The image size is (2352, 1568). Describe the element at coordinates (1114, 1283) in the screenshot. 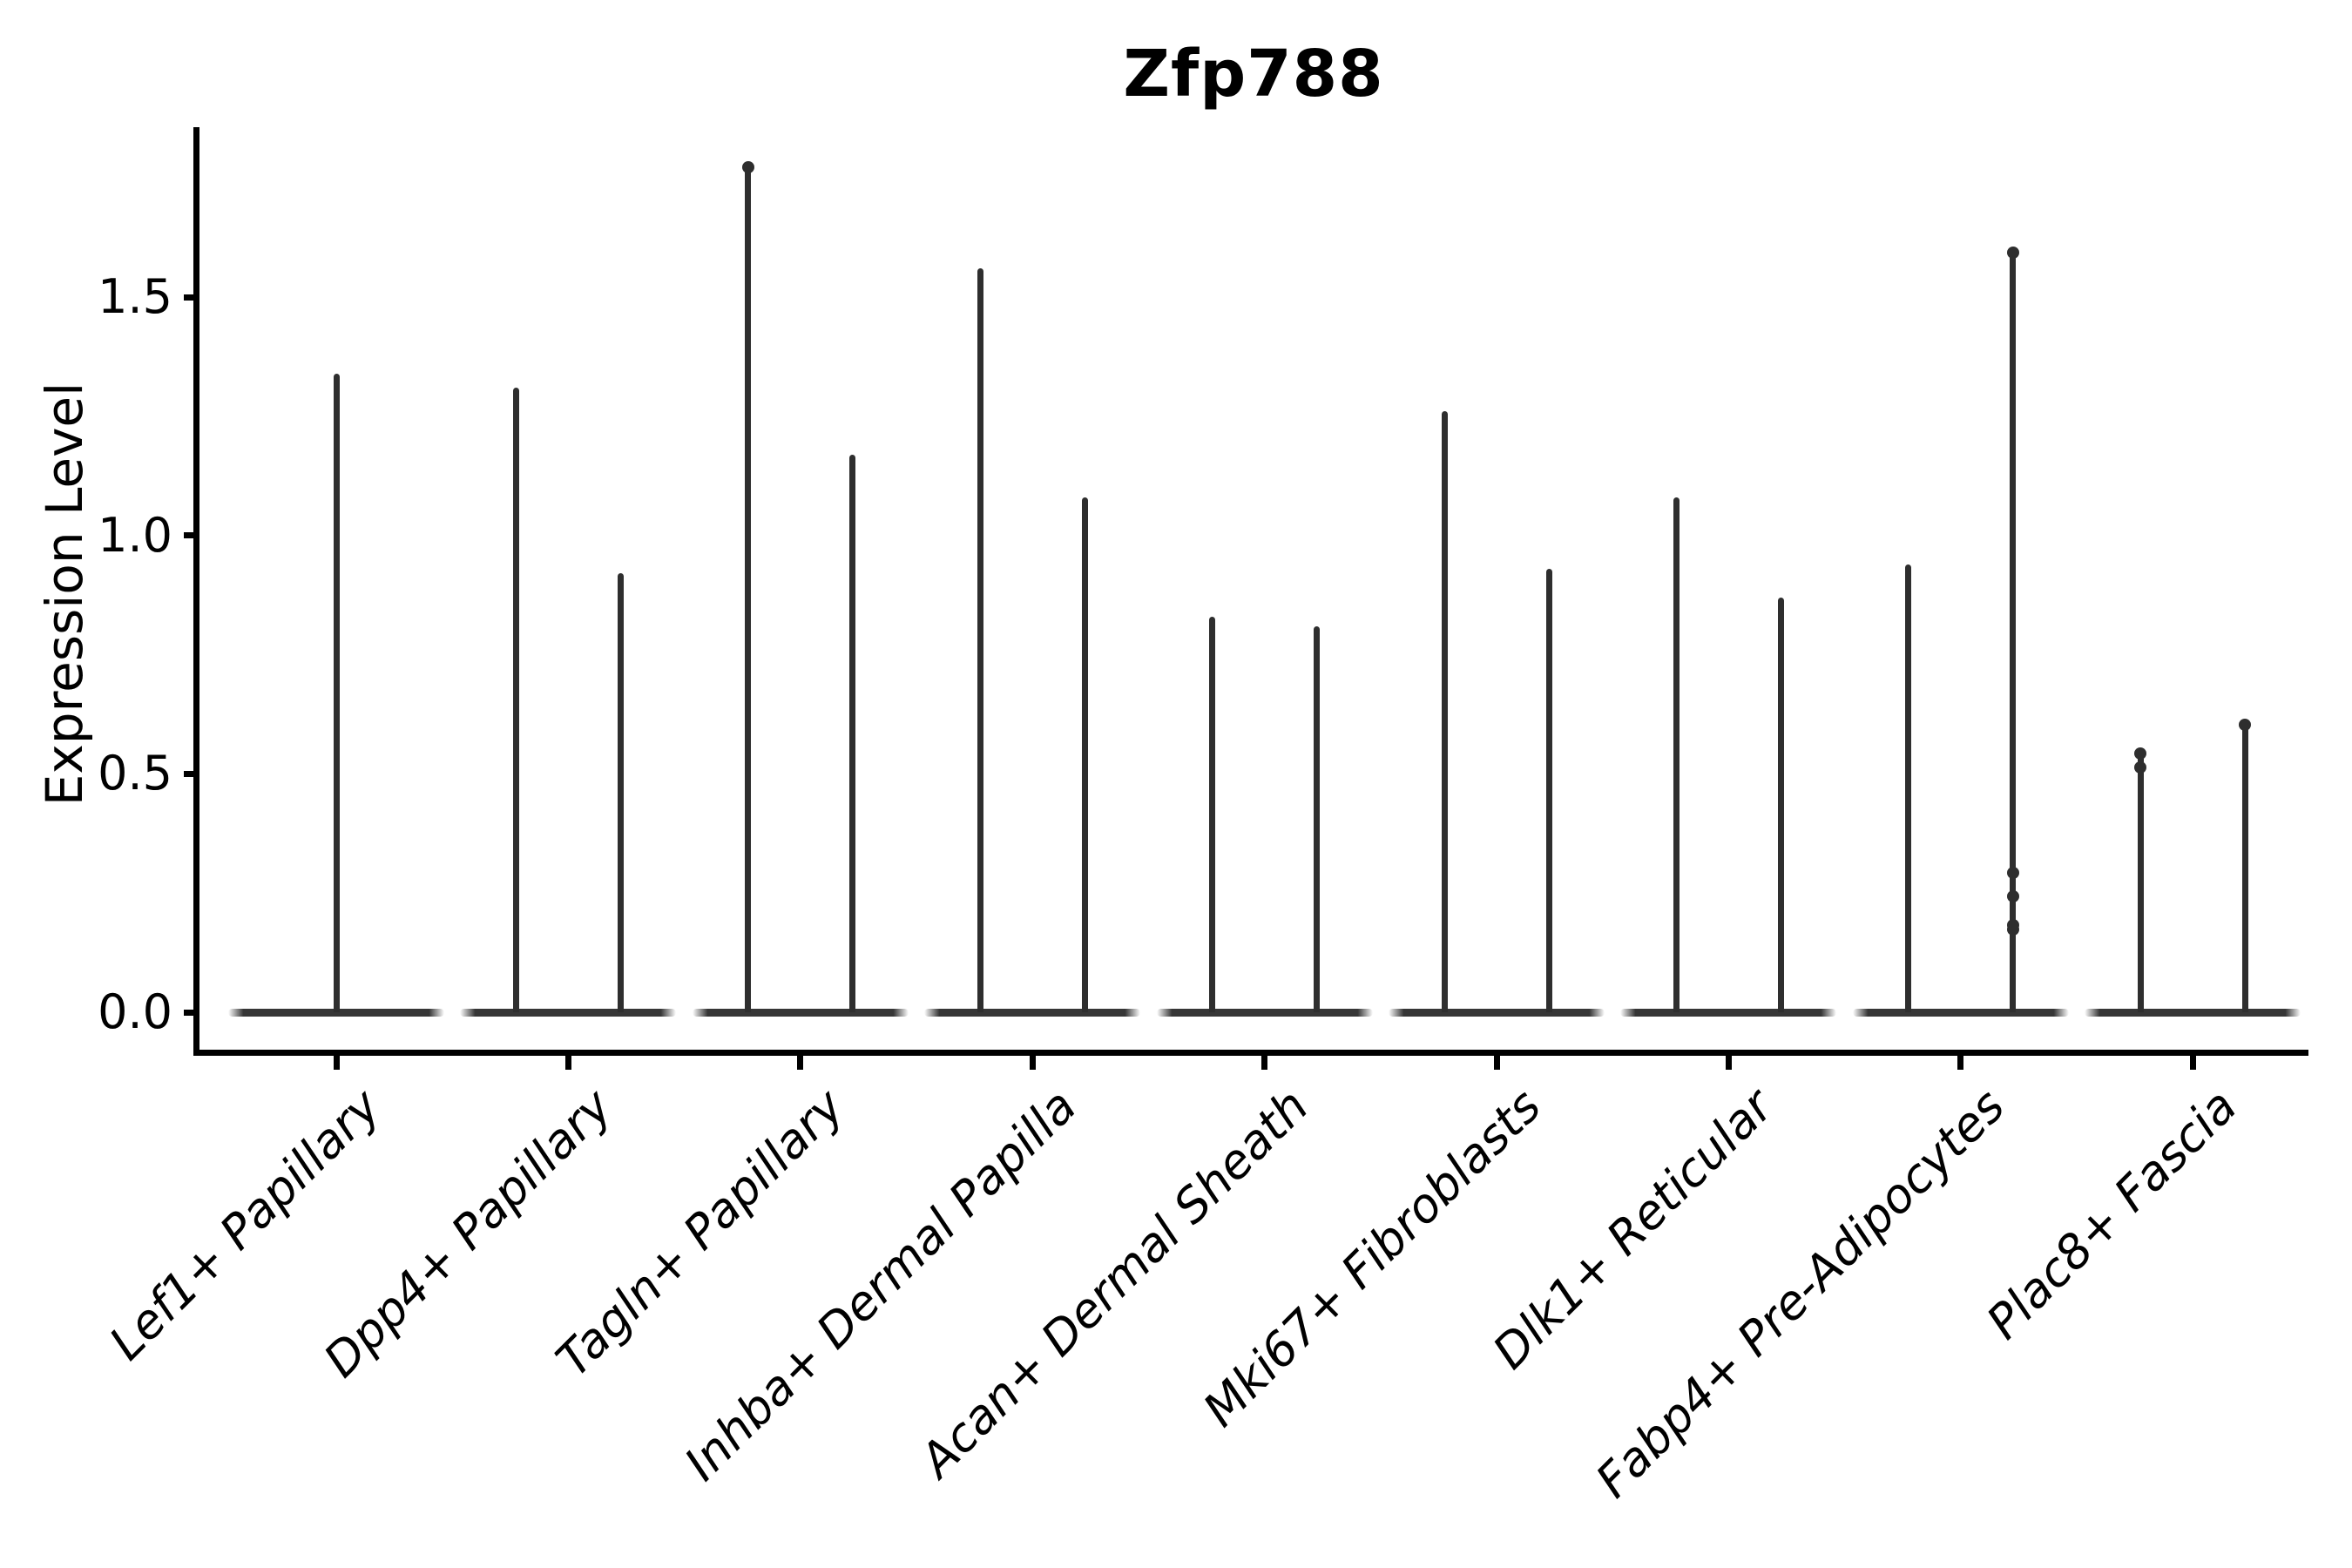

I see `x-tick-label-5: Acan+ Dermal Sheath` at that location.